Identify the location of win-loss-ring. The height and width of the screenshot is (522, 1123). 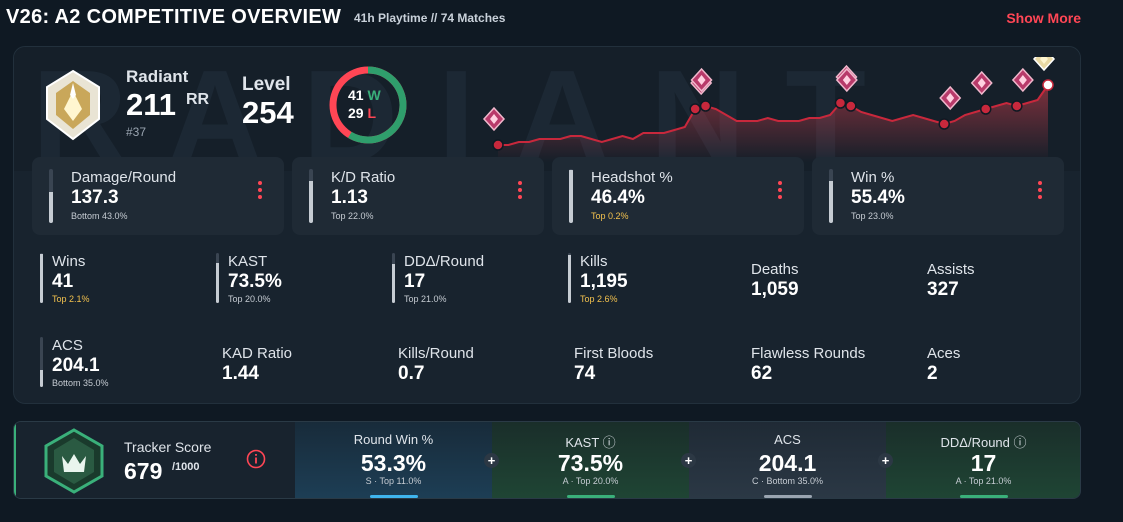
(368, 105).